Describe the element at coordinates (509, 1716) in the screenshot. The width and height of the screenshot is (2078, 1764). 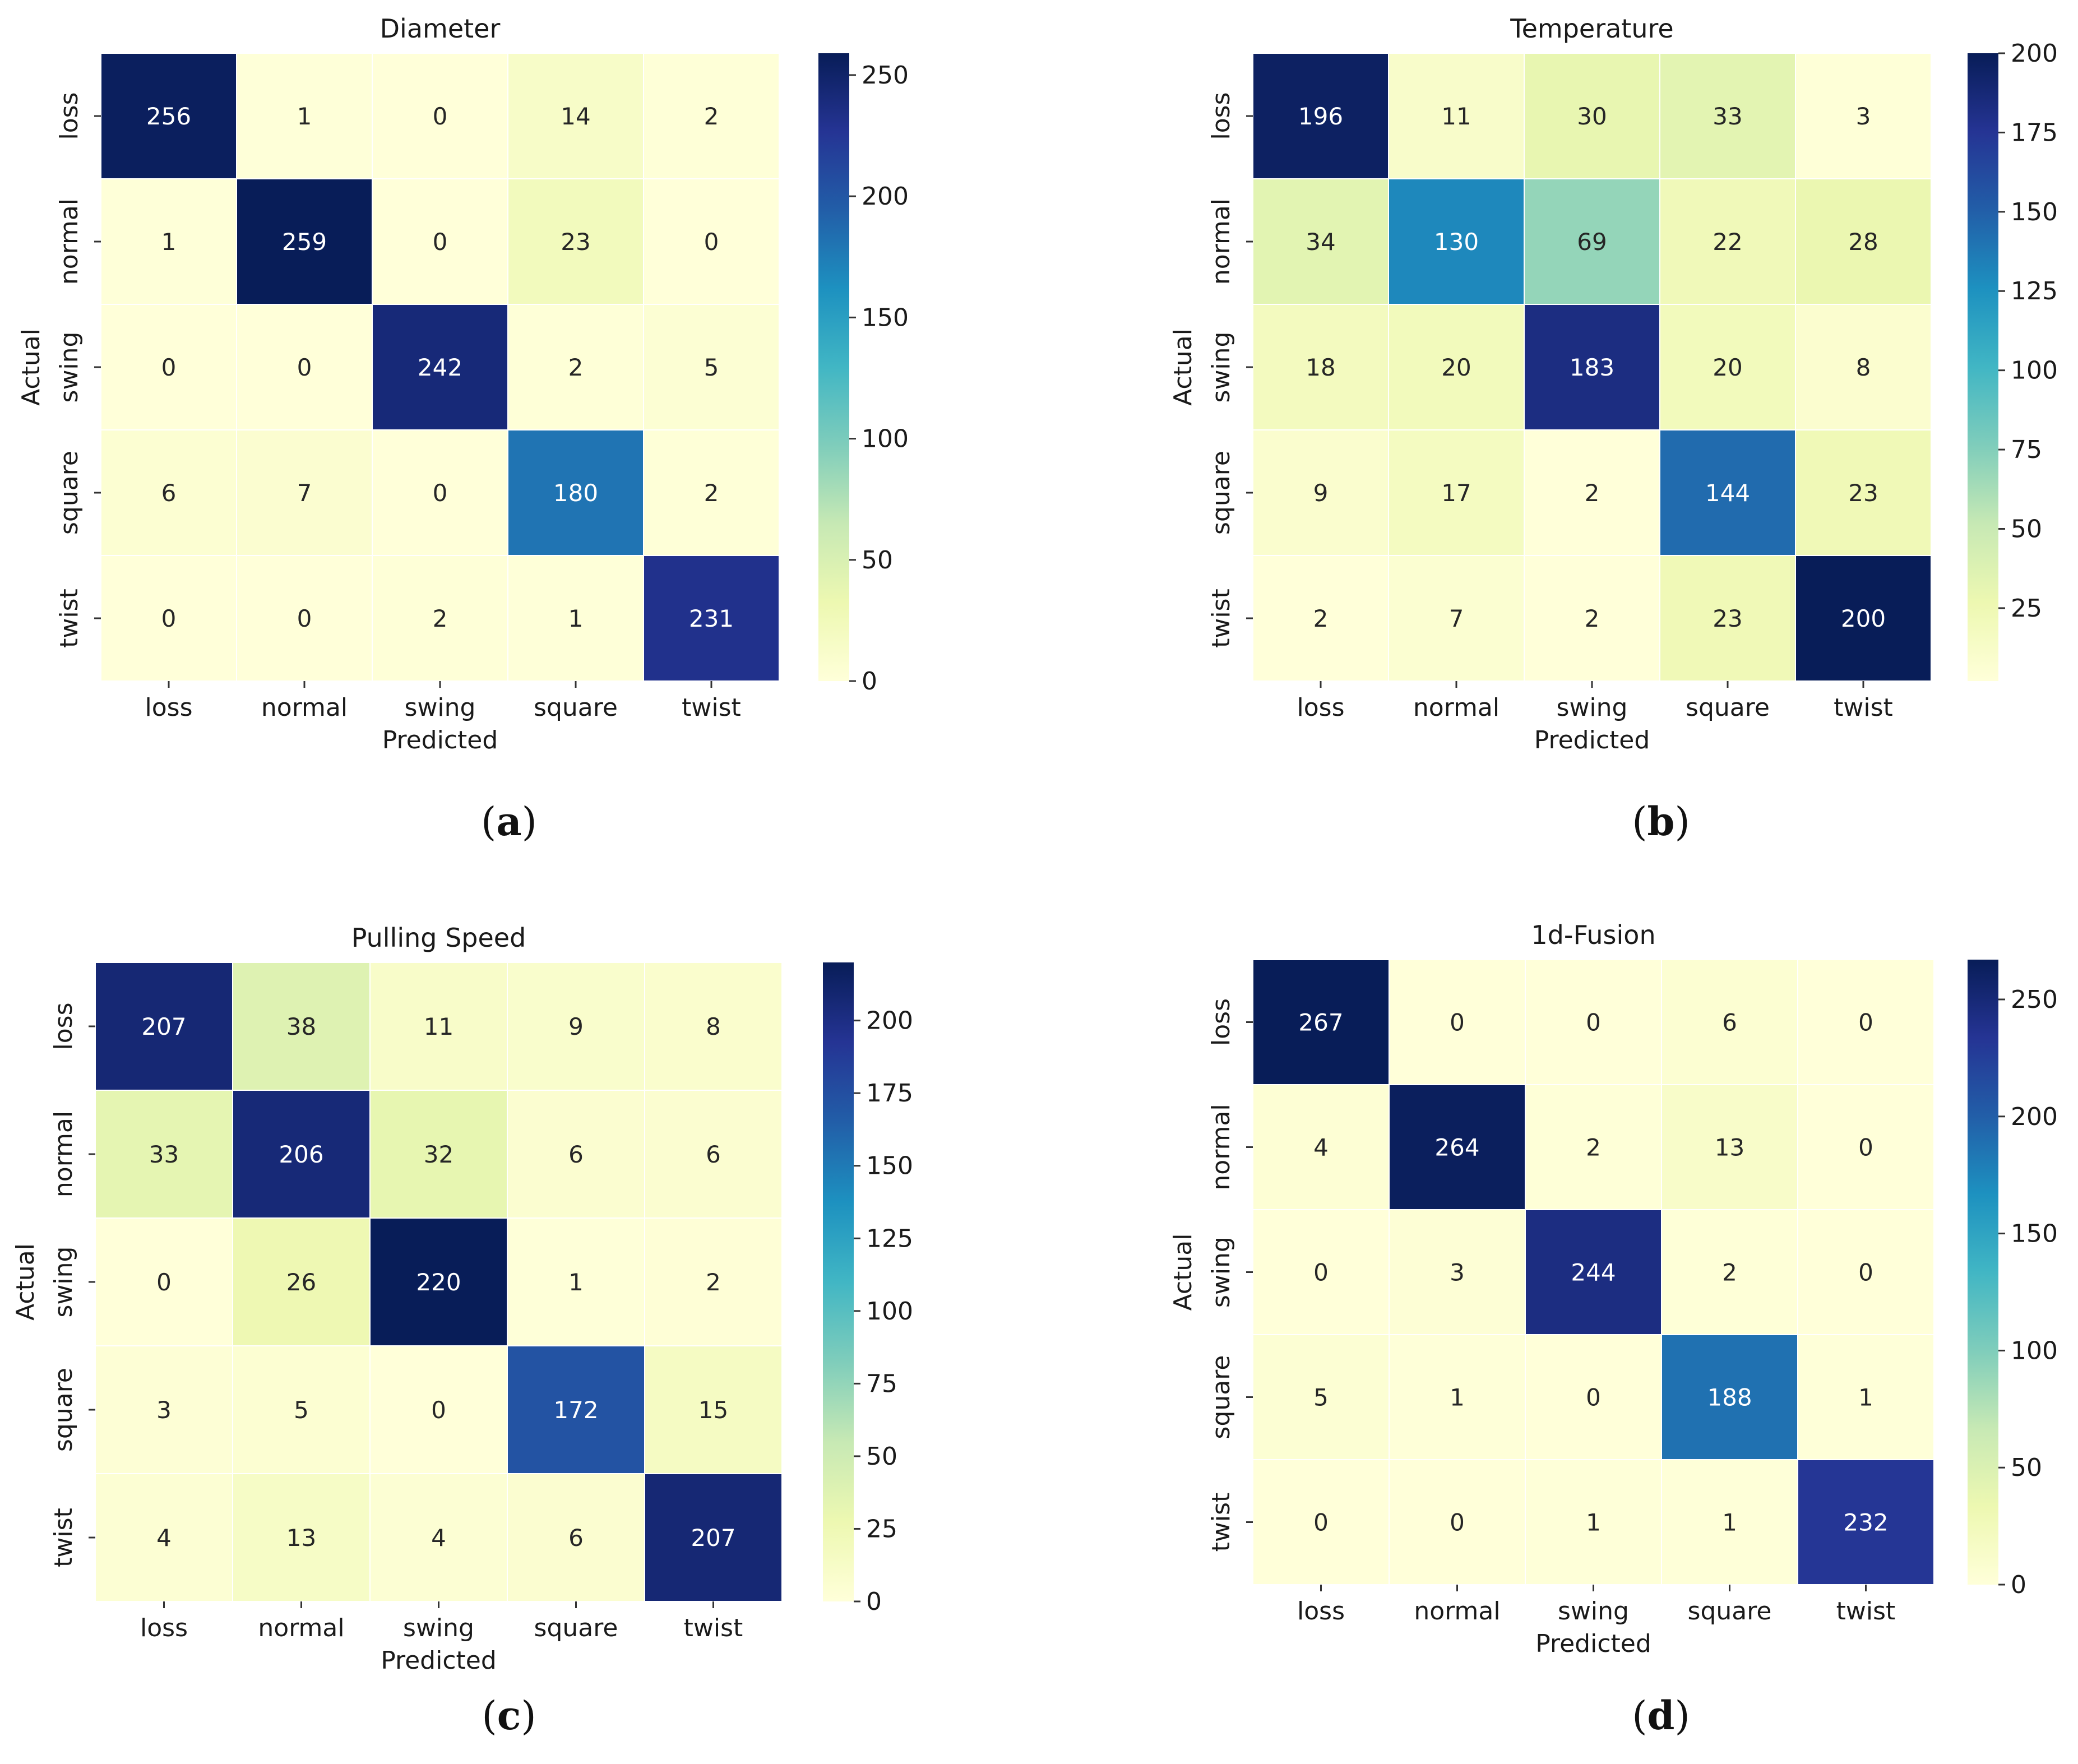
I see `panel-label-letter: c` at that location.